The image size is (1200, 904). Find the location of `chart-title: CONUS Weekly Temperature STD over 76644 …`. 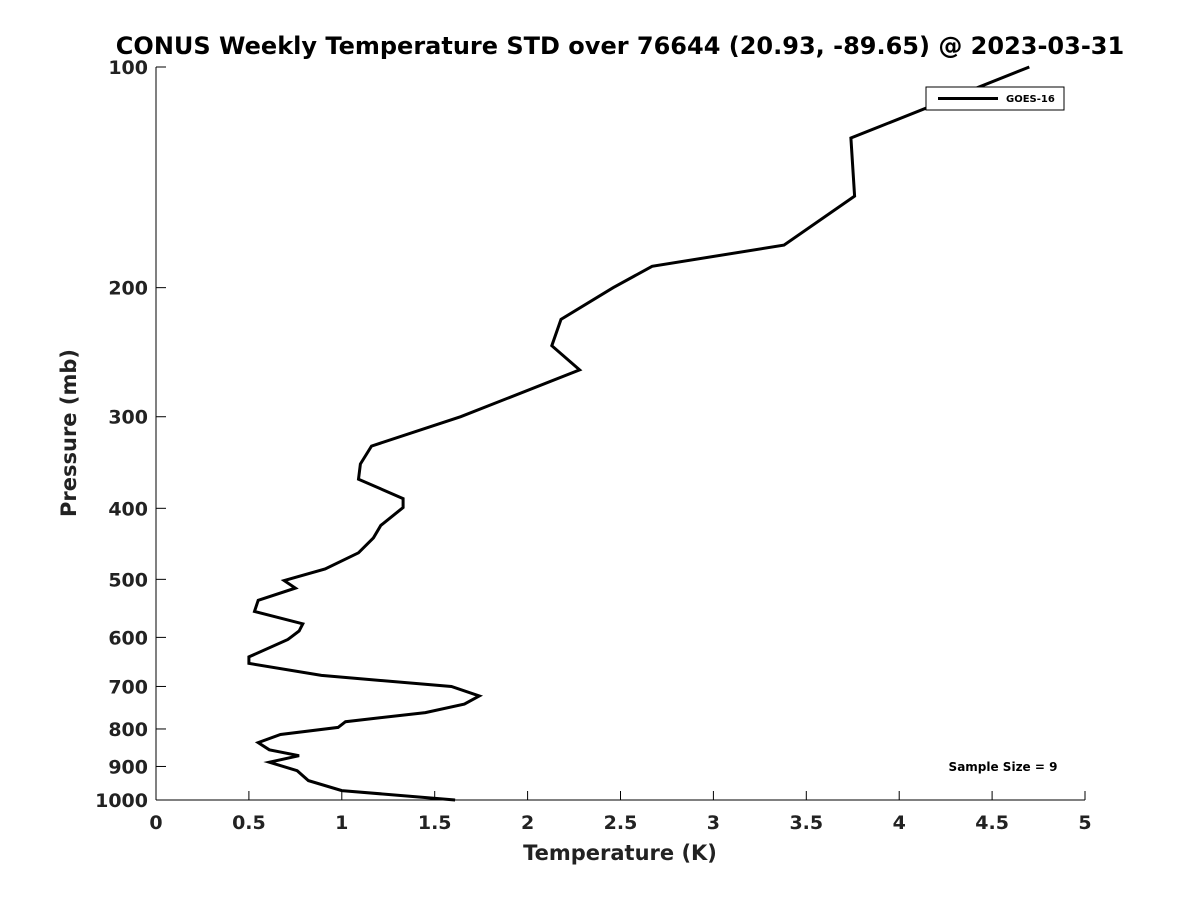

chart-title: CONUS Weekly Temperature STD over 76644 … is located at coordinates (620, 46).